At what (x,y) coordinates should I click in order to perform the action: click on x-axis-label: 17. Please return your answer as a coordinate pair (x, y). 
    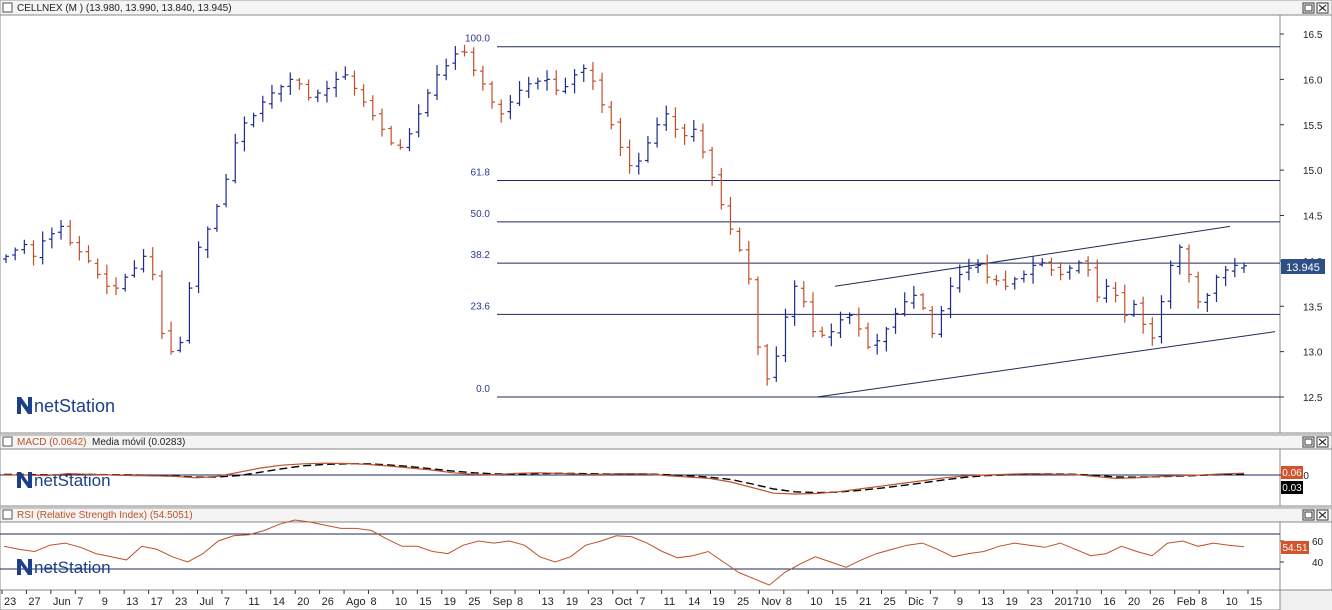
    Looking at the image, I should click on (157, 602).